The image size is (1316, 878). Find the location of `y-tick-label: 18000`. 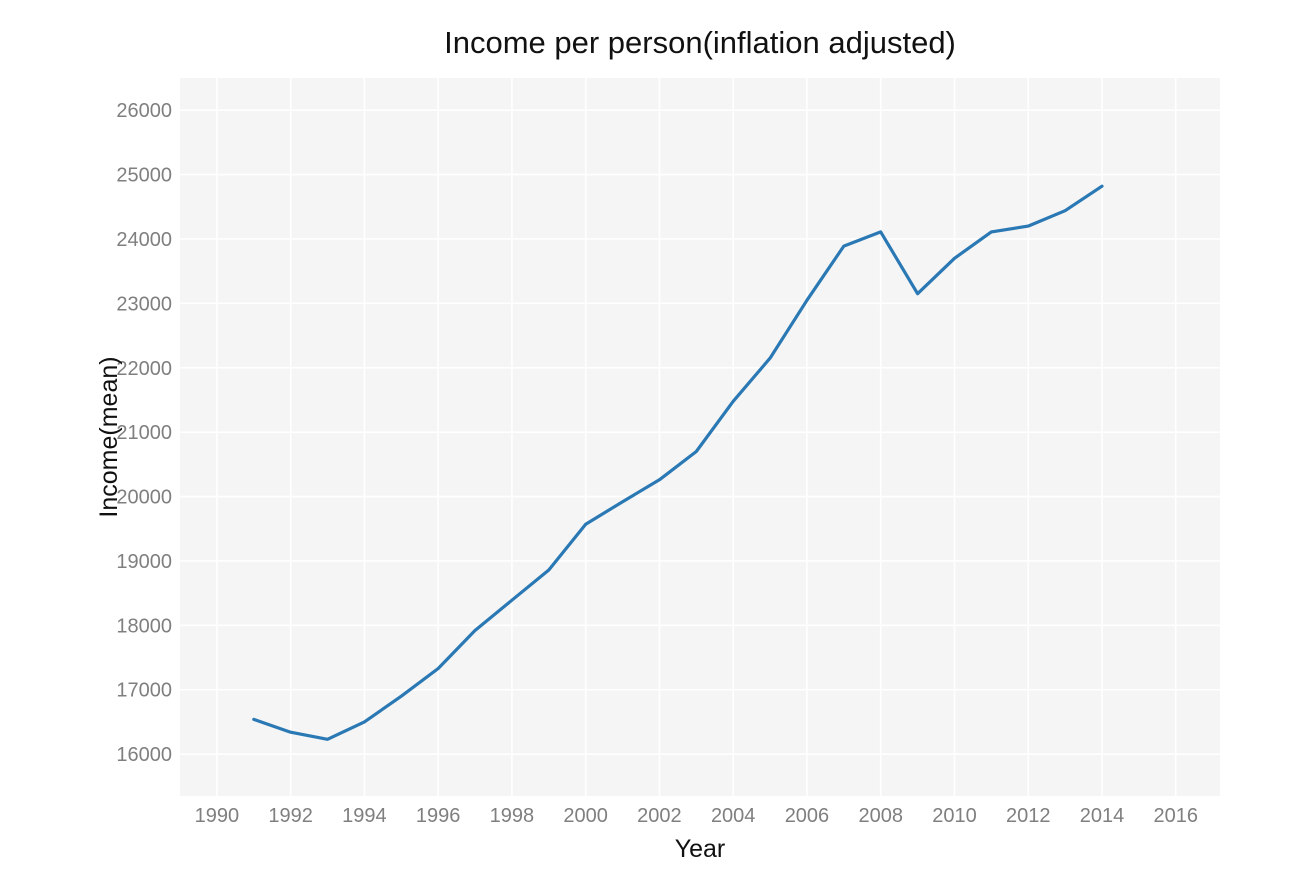

y-tick-label: 18000 is located at coordinates (144, 626).